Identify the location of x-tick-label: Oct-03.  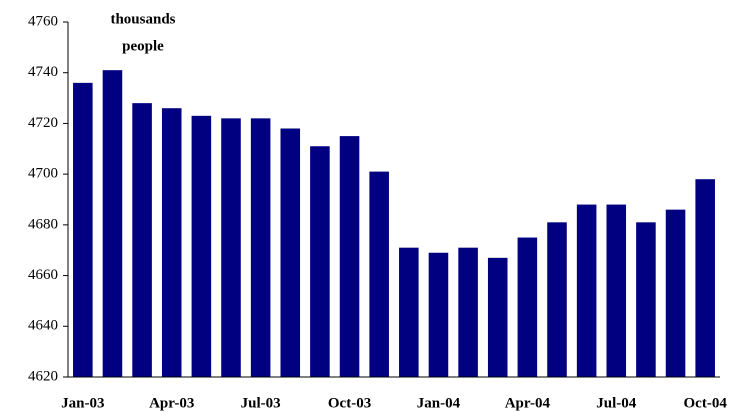
(349, 403).